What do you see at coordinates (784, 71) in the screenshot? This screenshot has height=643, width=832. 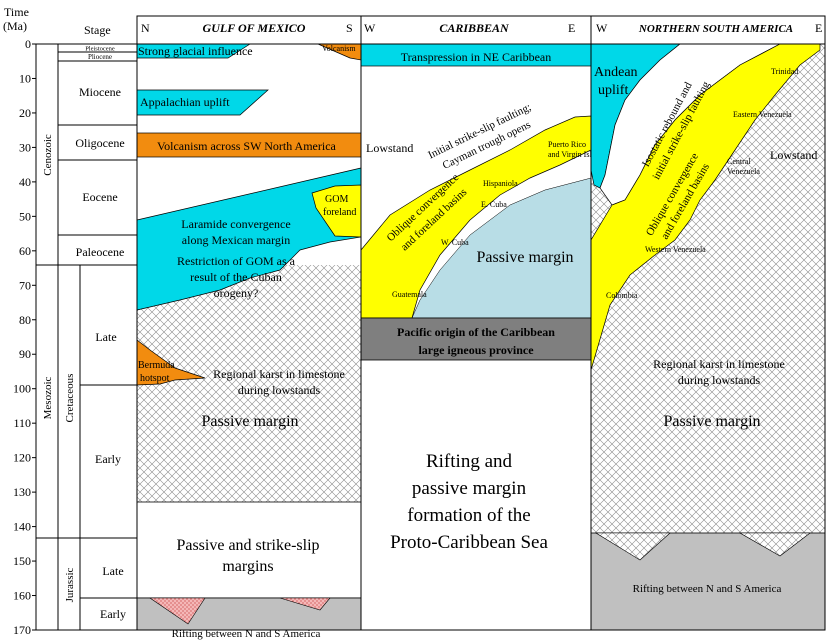 I see `nsa-trinidad-label: Trinidad` at bounding box center [784, 71].